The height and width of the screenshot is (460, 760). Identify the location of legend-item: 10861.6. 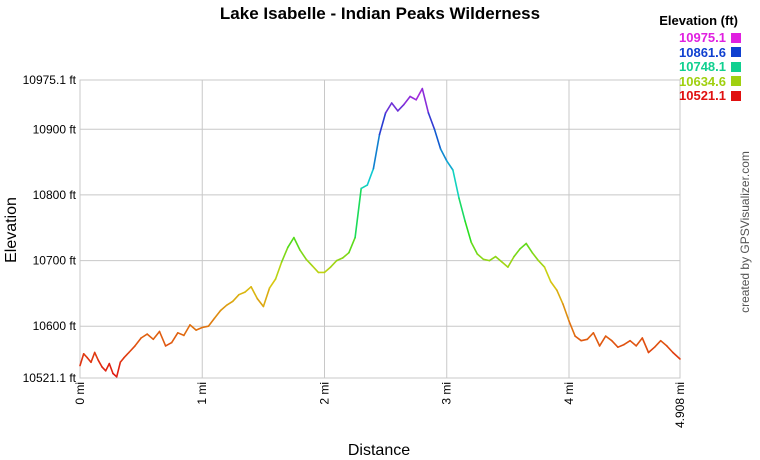
(710, 52).